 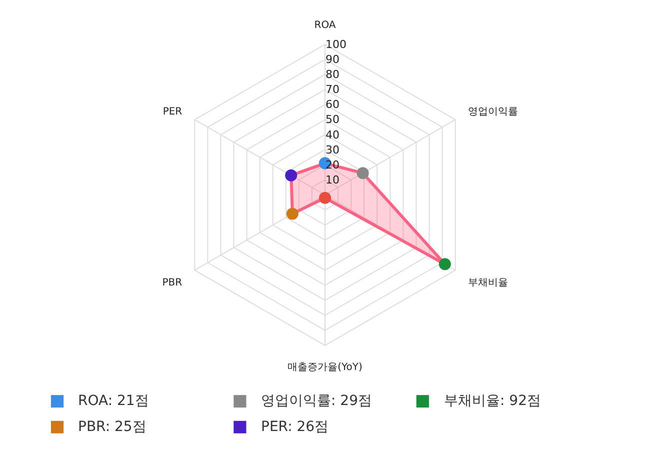 What do you see at coordinates (488, 282) in the screenshot?
I see `spoke-label: 부채비율` at bounding box center [488, 282].